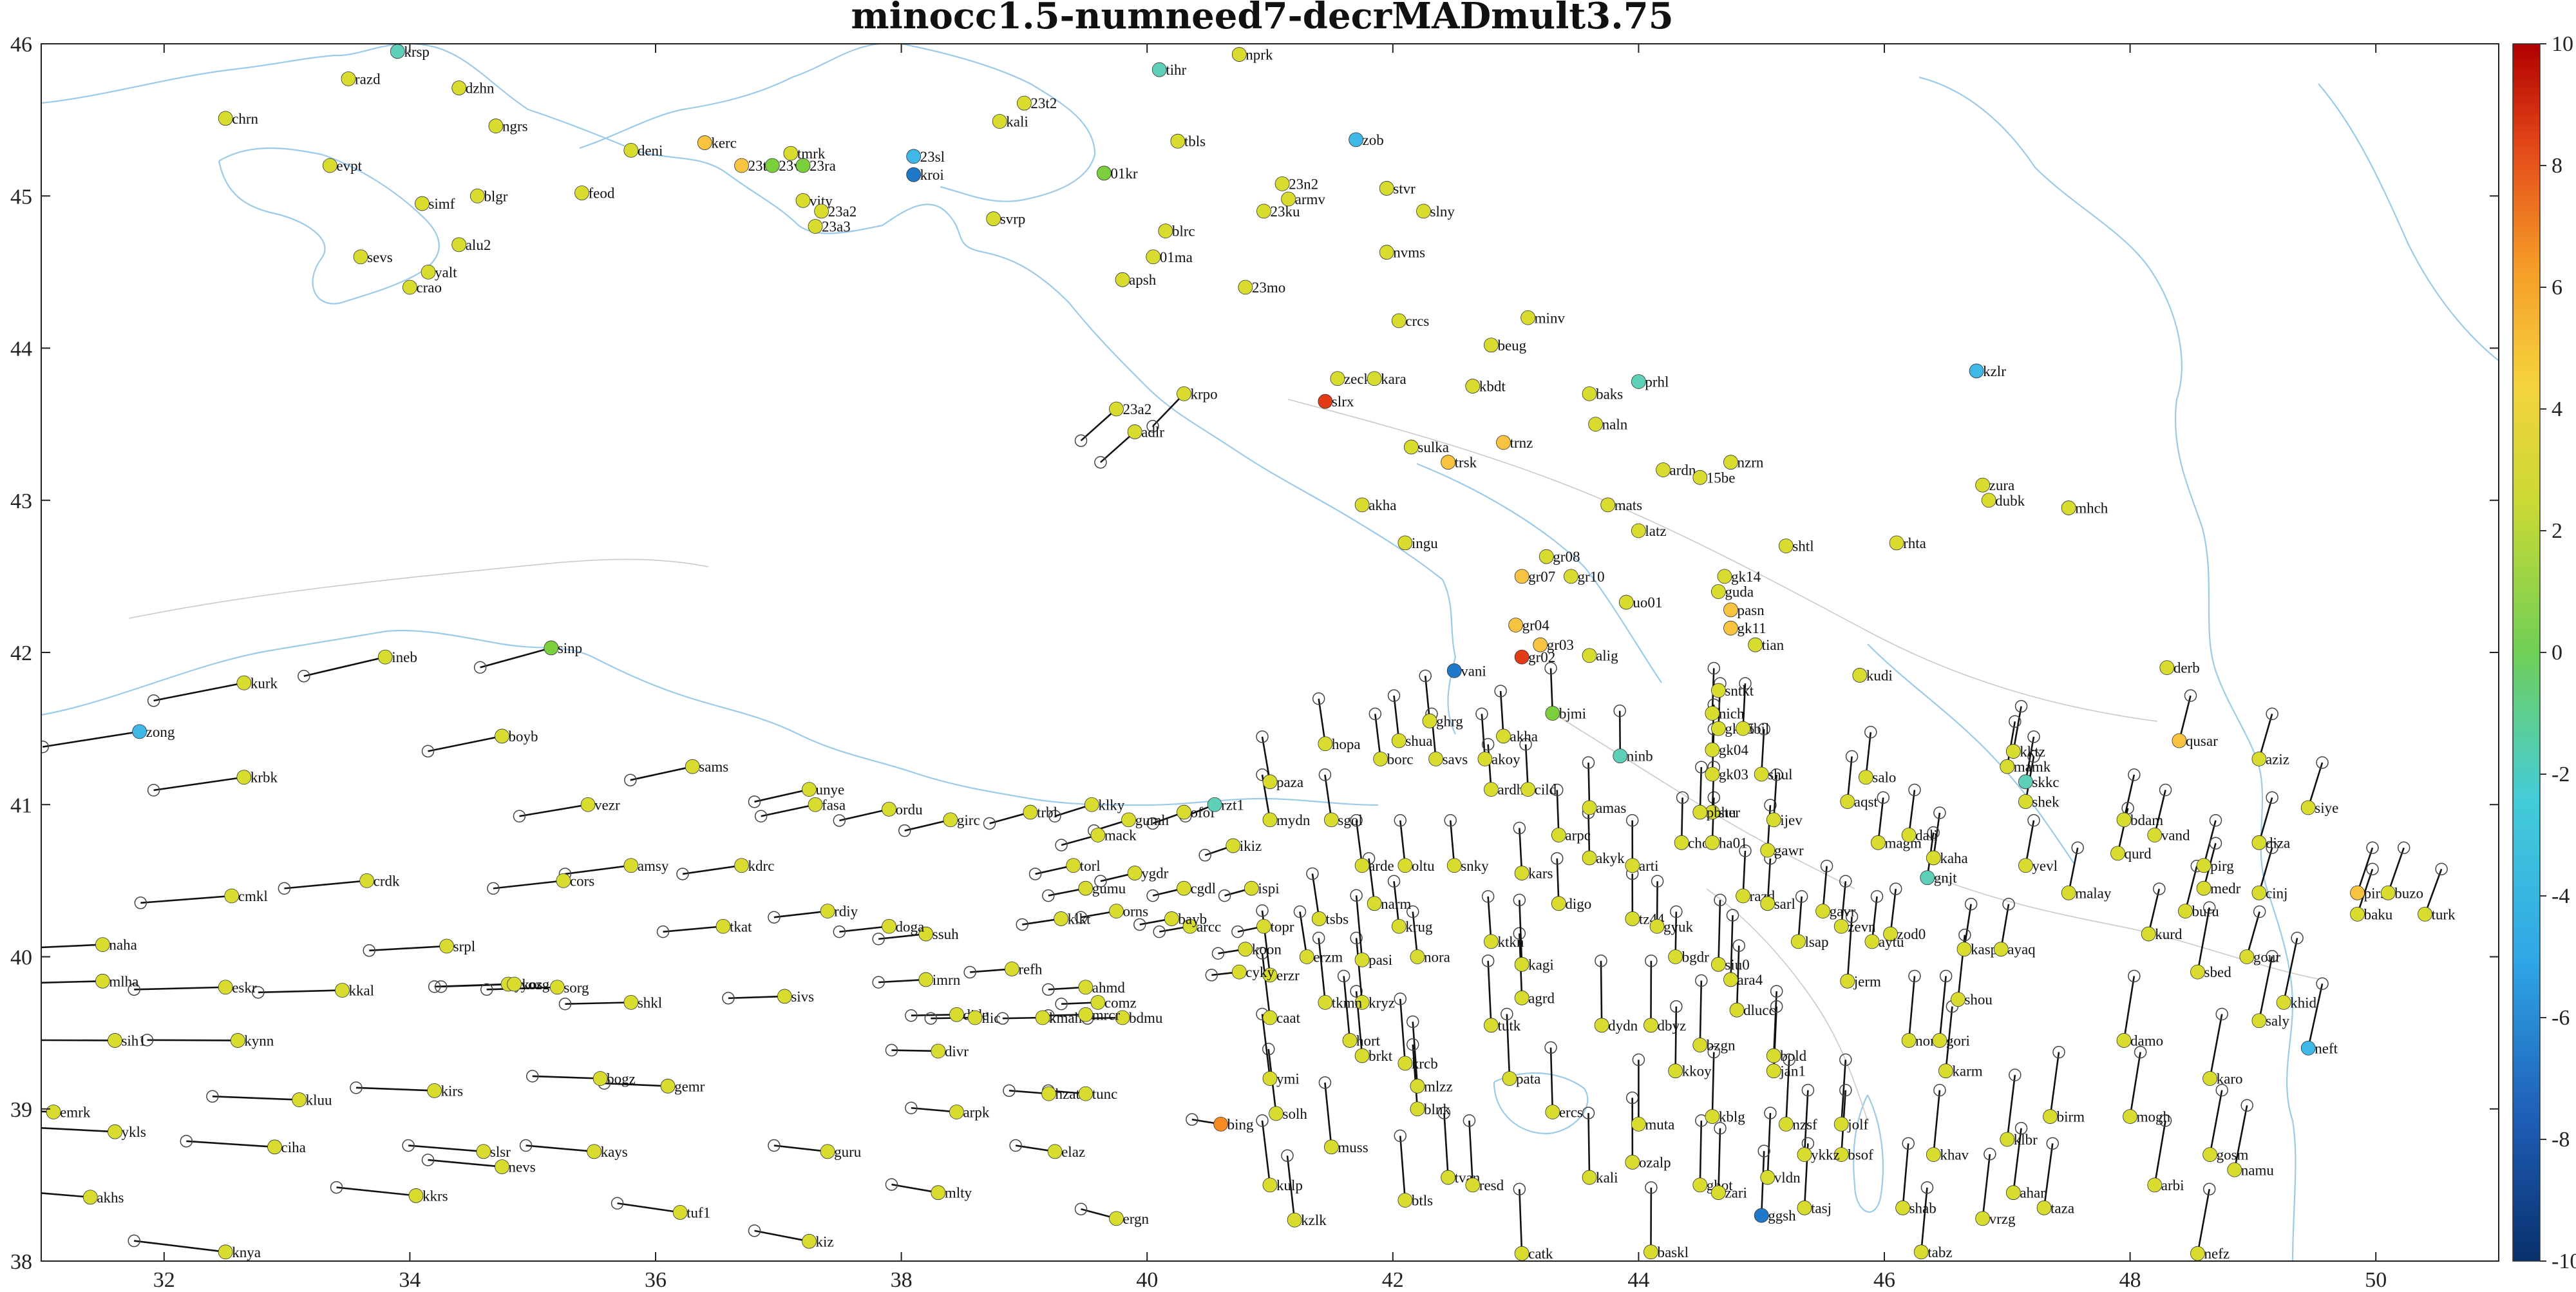  Describe the element at coordinates (410, 1280) in the screenshot. I see `x-tick-label: 34` at that location.